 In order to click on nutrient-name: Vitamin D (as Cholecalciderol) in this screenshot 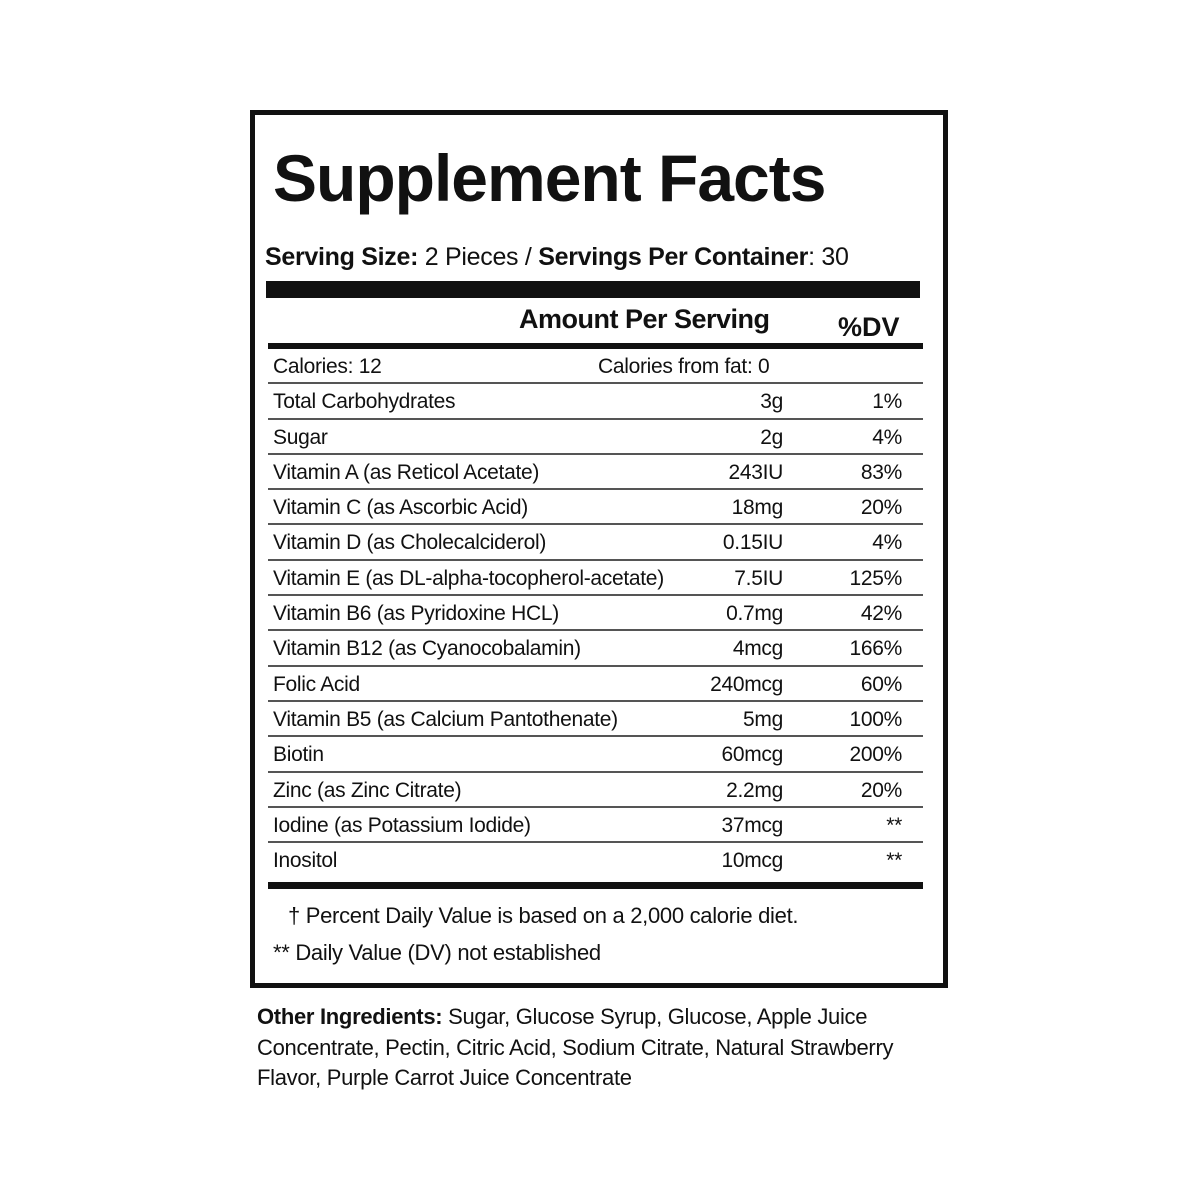, I will do `click(410, 543)`.